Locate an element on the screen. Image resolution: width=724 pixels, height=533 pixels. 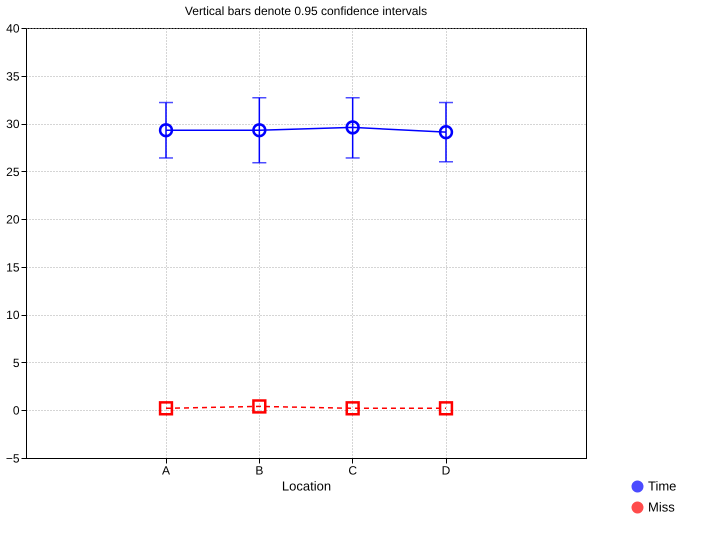
x-tick-label: B is located at coordinates (259, 471).